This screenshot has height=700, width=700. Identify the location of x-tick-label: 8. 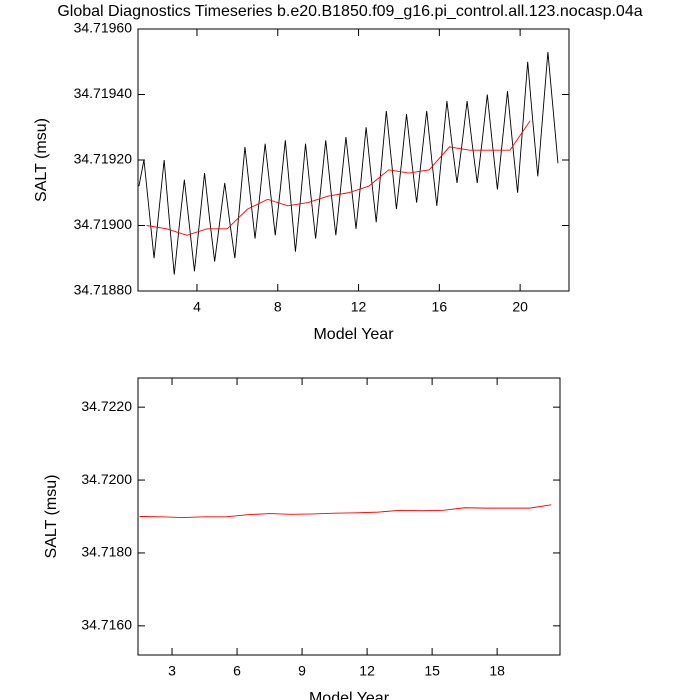
(278, 307).